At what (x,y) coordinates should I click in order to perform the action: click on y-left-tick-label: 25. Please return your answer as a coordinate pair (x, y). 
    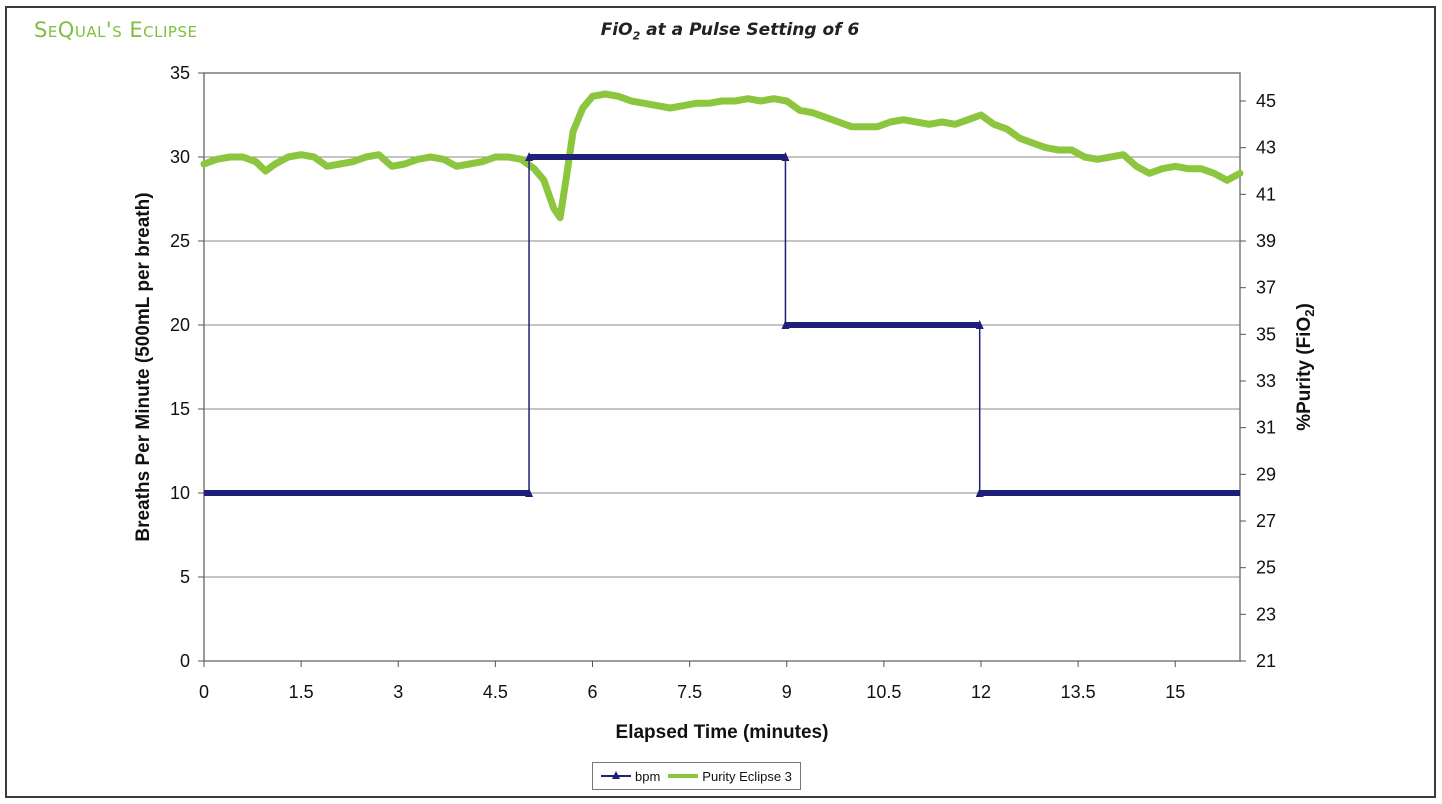
    Looking at the image, I should click on (180, 241).